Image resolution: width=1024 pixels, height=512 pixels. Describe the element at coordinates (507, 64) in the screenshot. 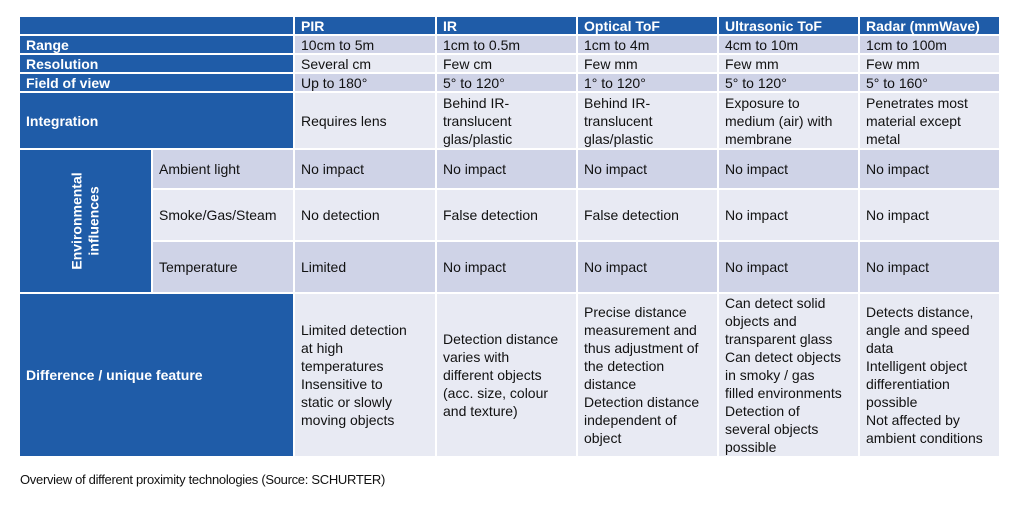

I see `table-cell: Few cm` at that location.